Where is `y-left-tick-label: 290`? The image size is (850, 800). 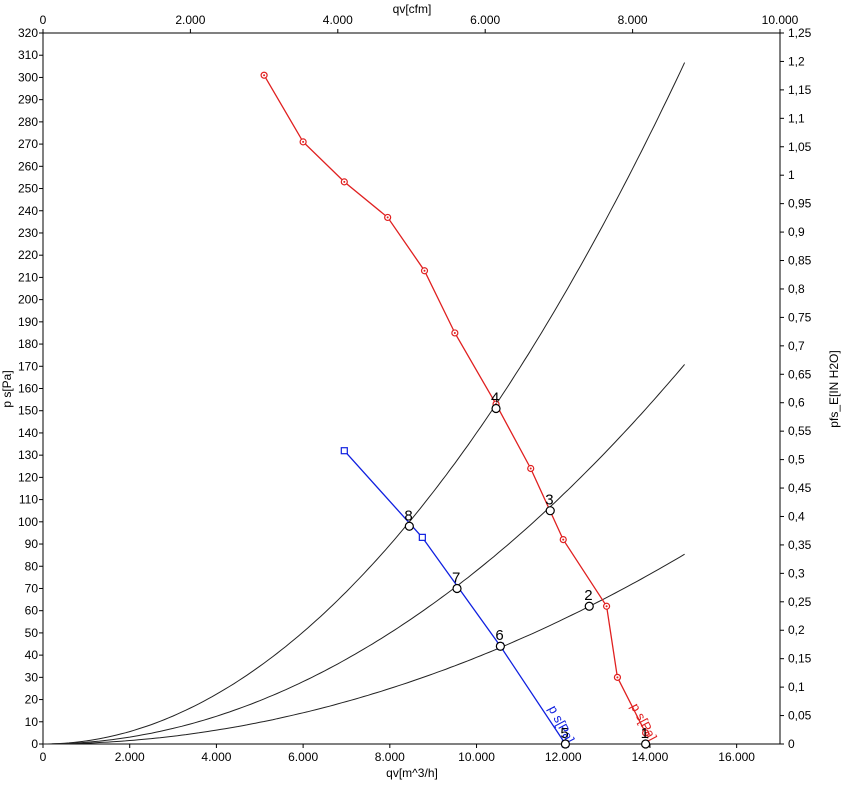 y-left-tick-label: 290 is located at coordinates (28, 100).